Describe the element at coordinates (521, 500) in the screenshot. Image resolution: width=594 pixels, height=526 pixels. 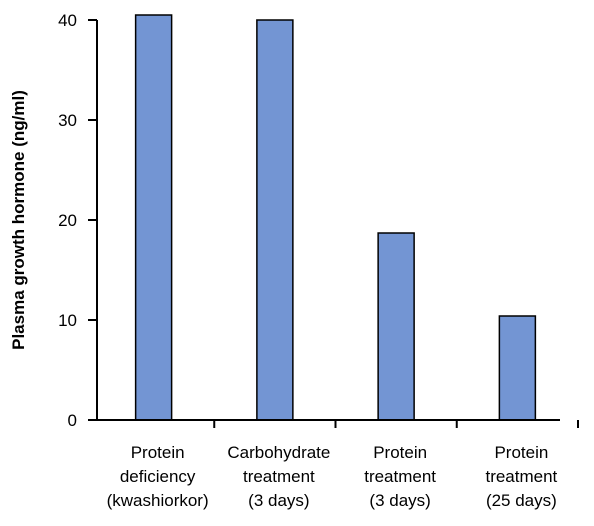
I see `x-category-label-line: (25 days)` at that location.